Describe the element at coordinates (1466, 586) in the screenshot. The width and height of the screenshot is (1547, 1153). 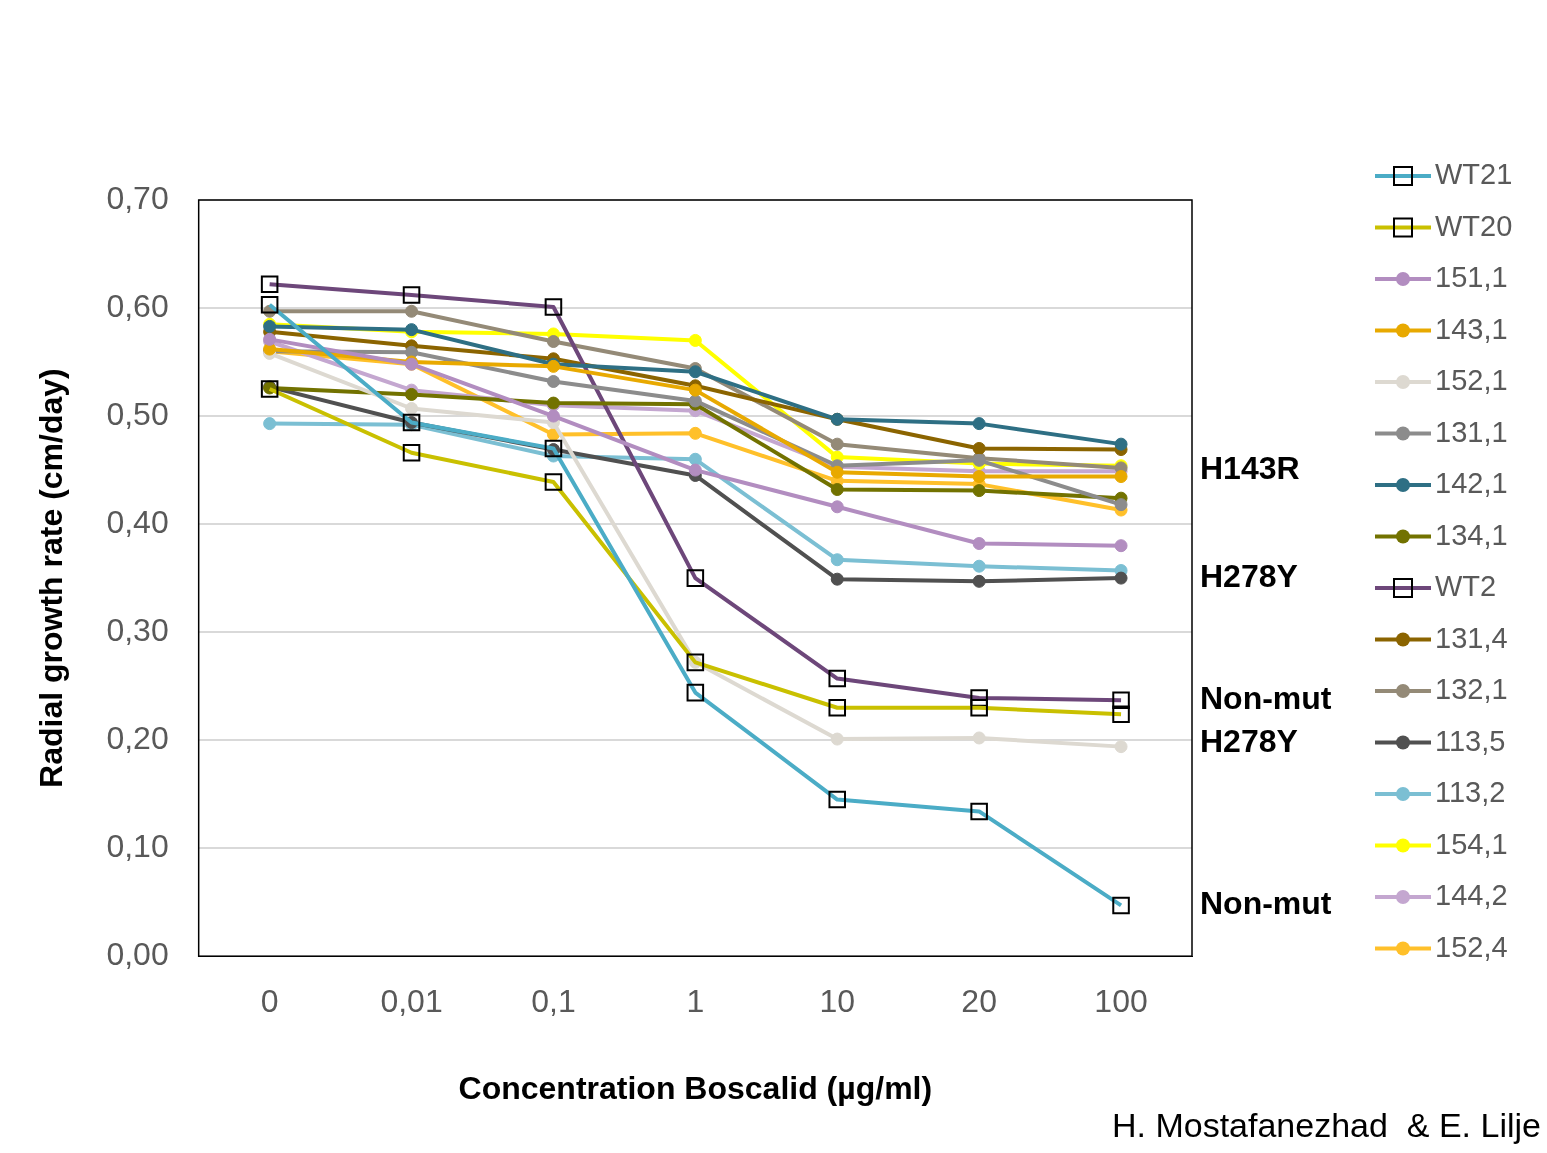
I see `legend-label: WT2` at that location.